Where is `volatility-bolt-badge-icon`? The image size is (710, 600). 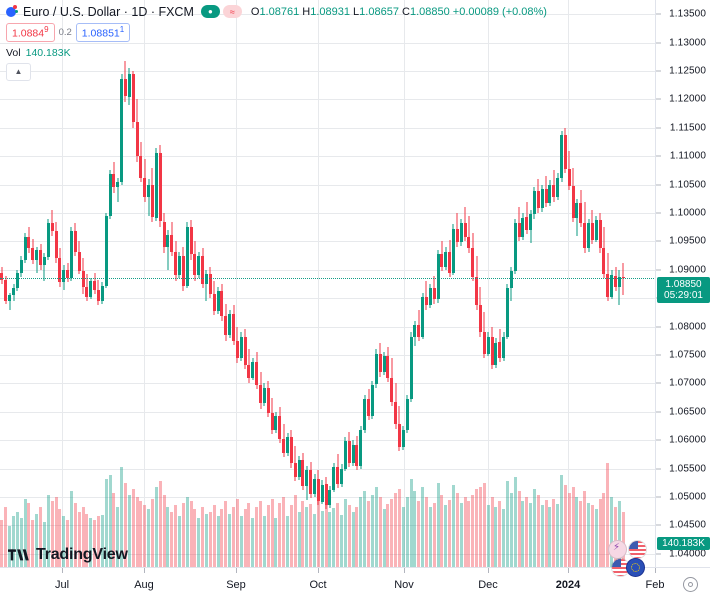
volatility-bolt-badge-icon is located at coordinates (617, 549).